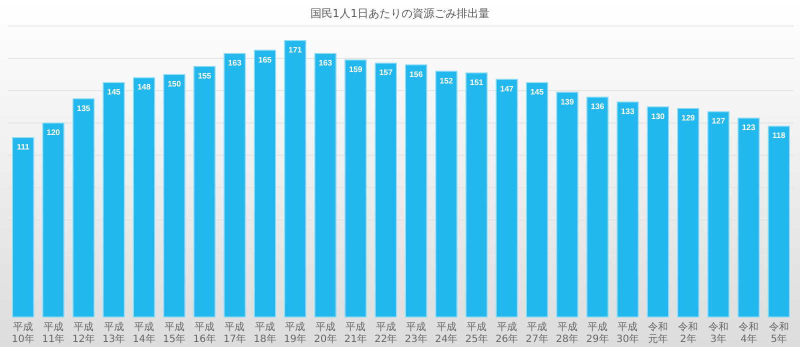 The height and width of the screenshot is (347, 800). I want to click on x-tick-label: 平成13年, so click(114, 333).